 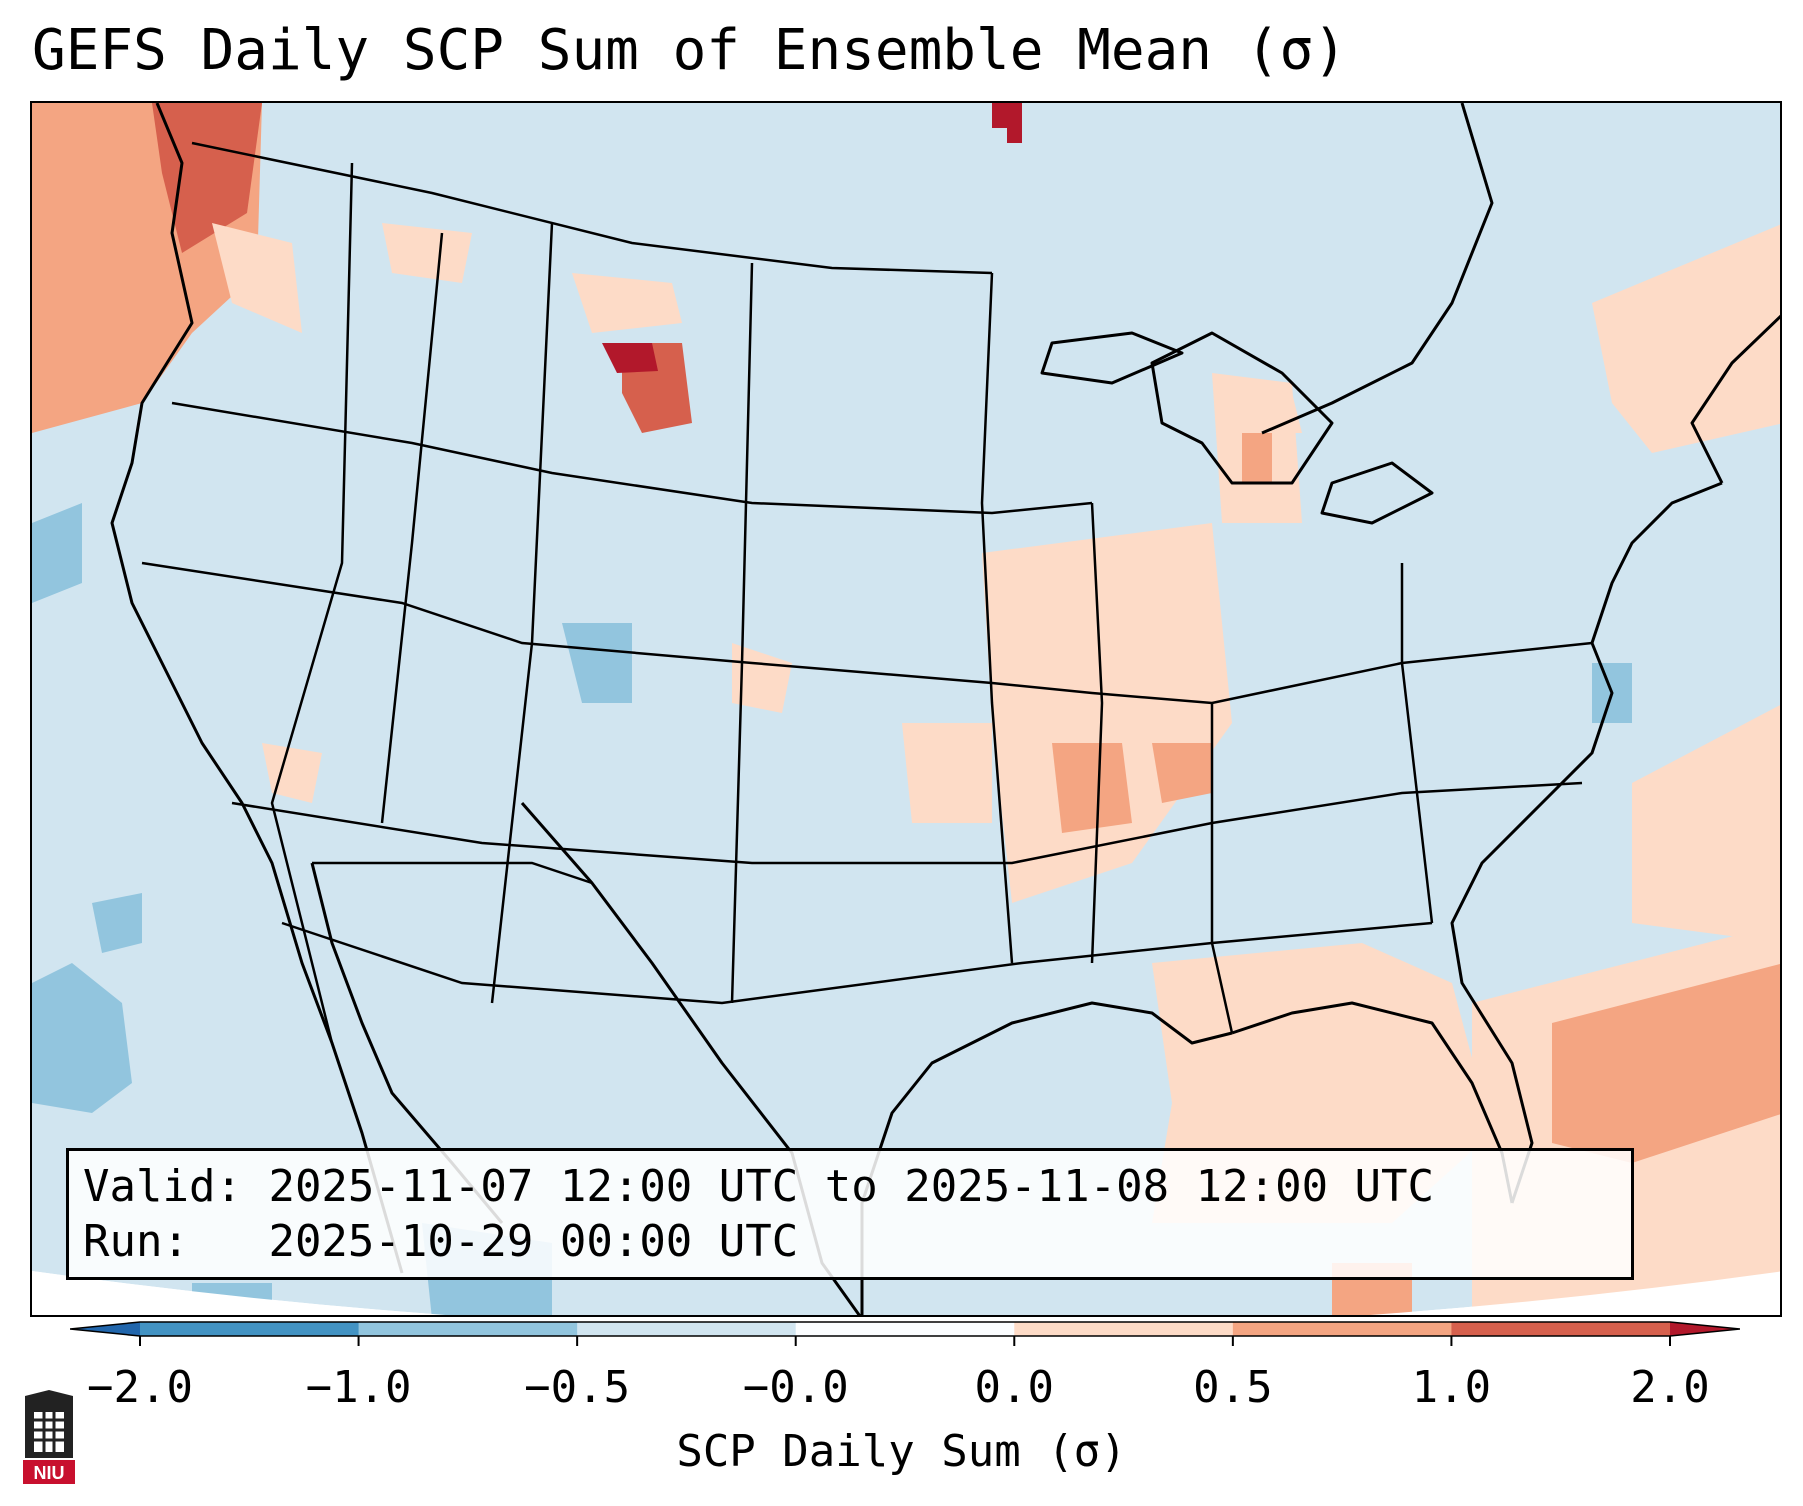 What do you see at coordinates (140, 1387) in the screenshot?
I see `colorbar-tick-label: −2.0` at bounding box center [140, 1387].